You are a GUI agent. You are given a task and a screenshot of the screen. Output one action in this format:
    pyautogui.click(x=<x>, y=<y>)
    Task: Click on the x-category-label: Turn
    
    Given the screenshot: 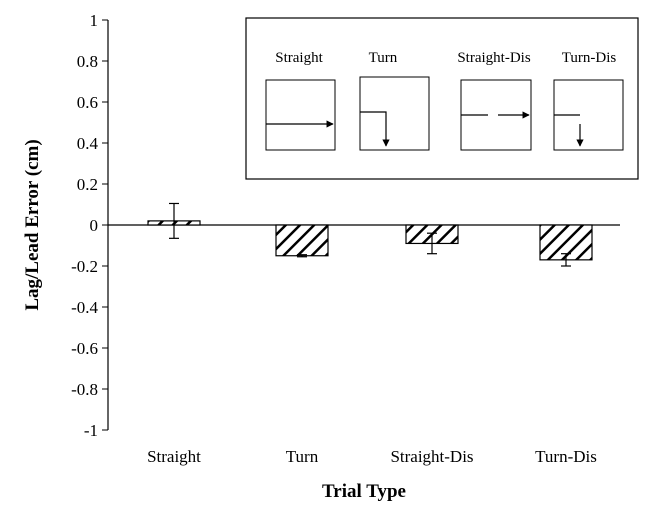 What is the action you would take?
    pyautogui.click(x=302, y=456)
    